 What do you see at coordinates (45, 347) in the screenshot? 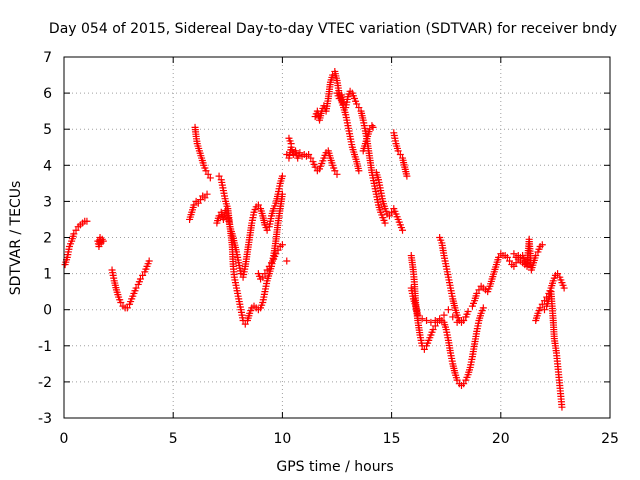
I see `y-tick-label: -1` at bounding box center [45, 347].